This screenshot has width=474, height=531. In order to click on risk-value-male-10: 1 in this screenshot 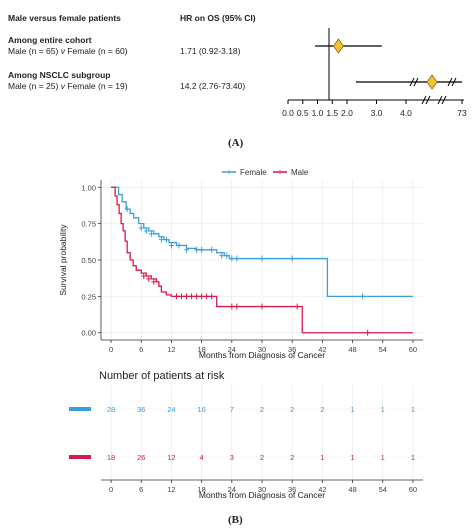, I will do `click(413, 457)`.